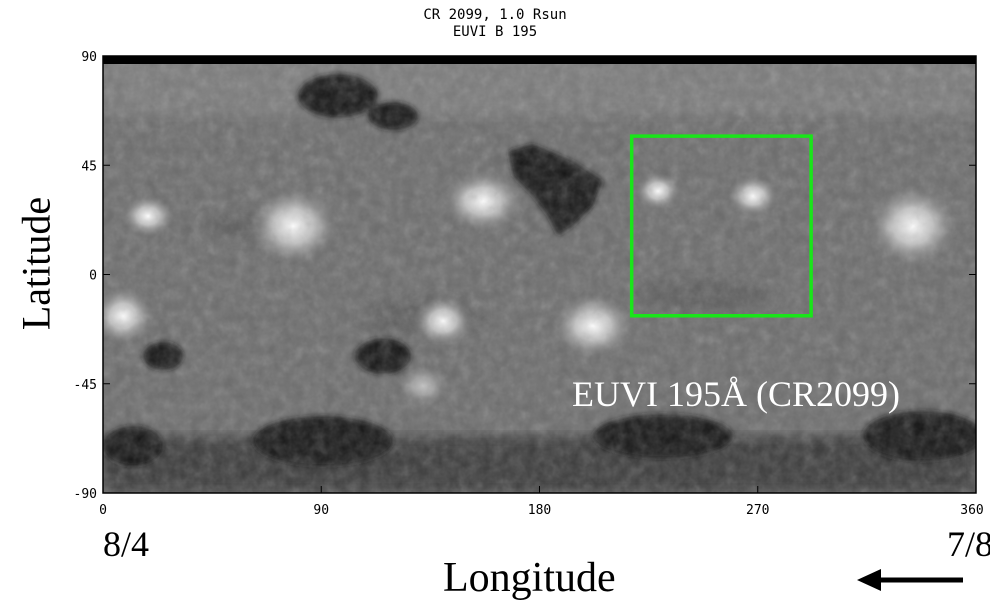 This screenshot has width=990, height=603. What do you see at coordinates (36, 263) in the screenshot?
I see `y-axis-label: Latitude` at bounding box center [36, 263].